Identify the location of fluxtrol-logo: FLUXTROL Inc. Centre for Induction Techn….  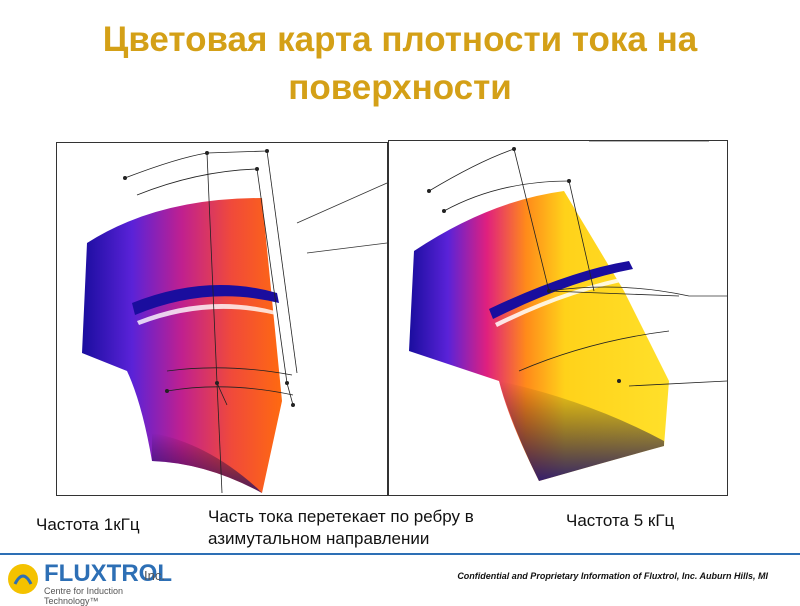
(91, 582).